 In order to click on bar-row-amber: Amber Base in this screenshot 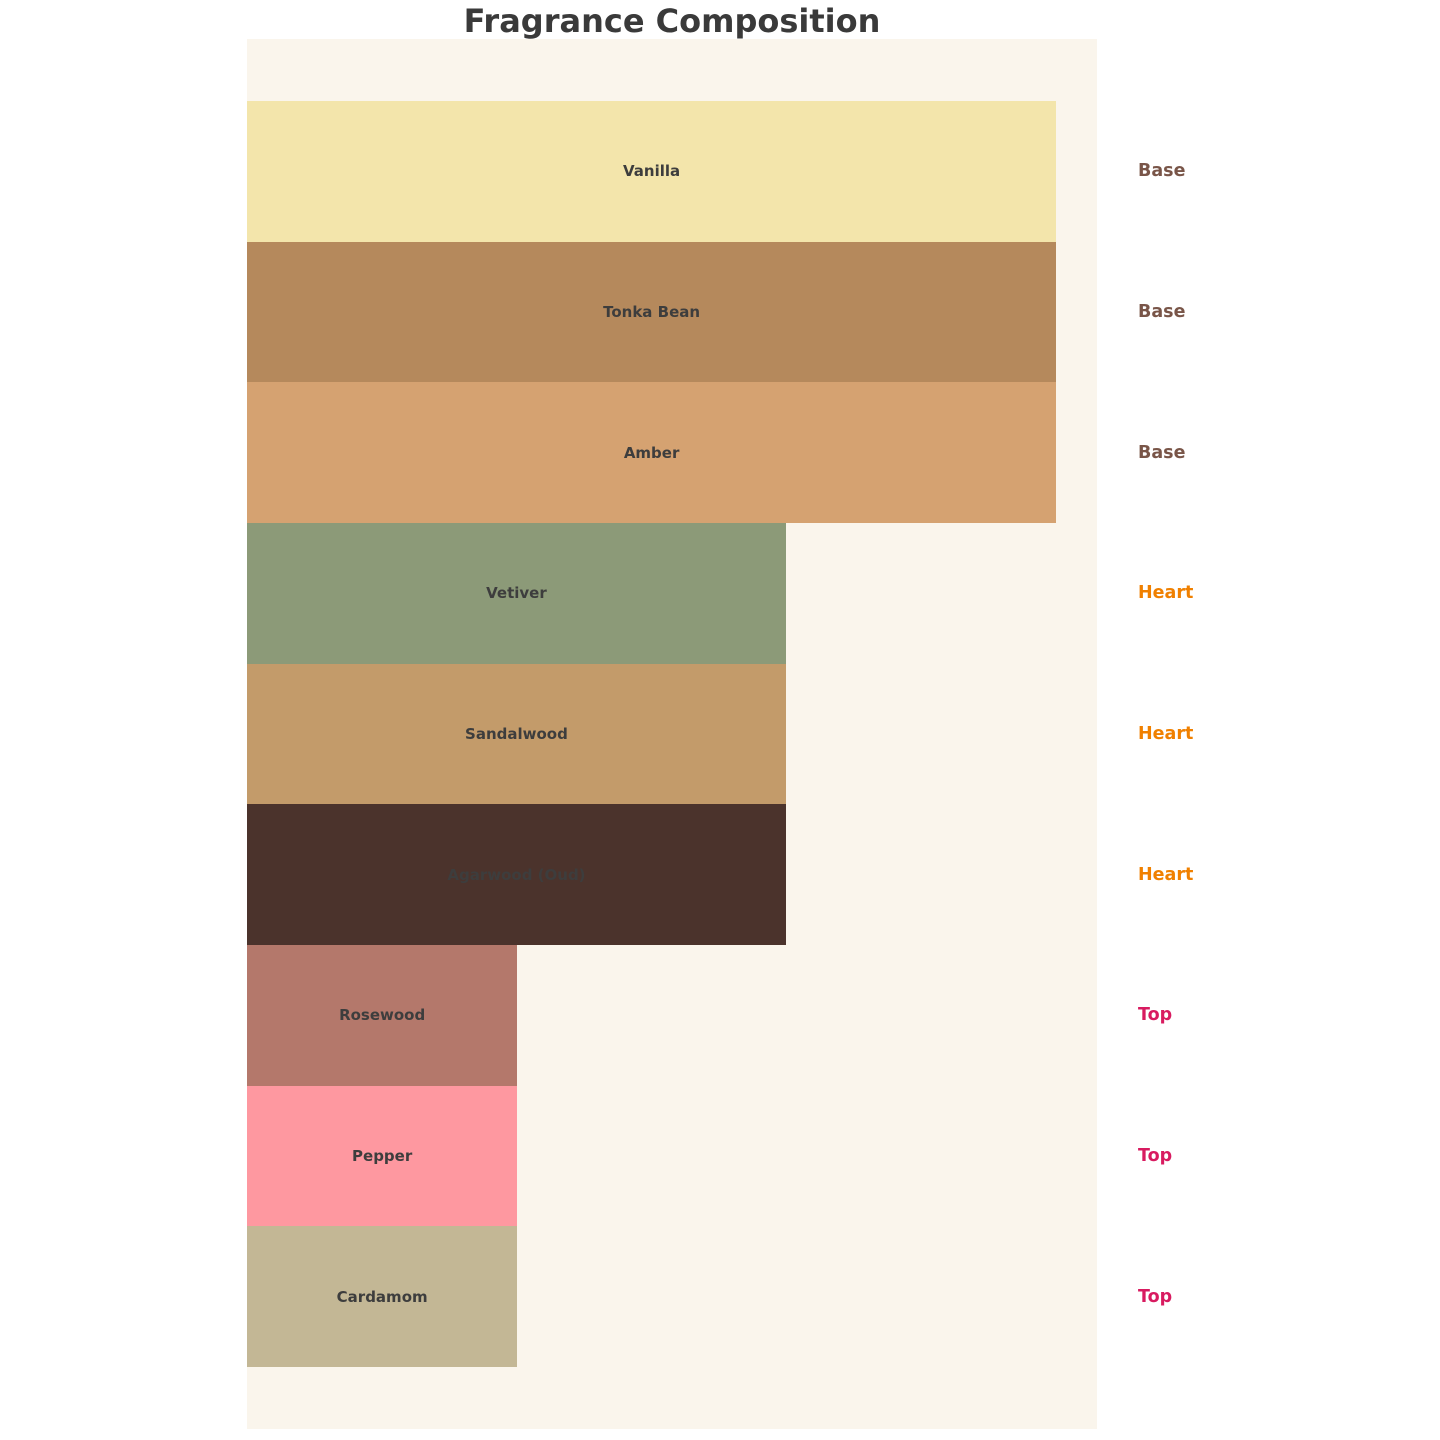, I will do `click(716, 452)`.